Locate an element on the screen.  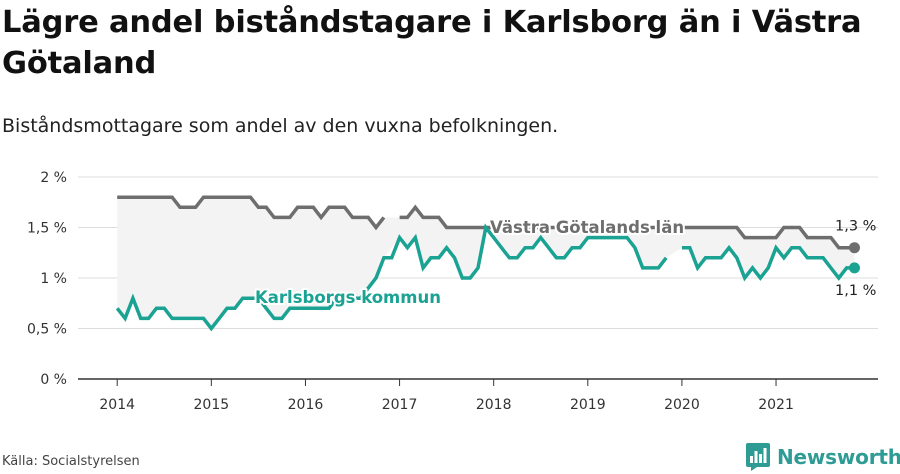
x-tick-label: 2015 is located at coordinates (212, 405).